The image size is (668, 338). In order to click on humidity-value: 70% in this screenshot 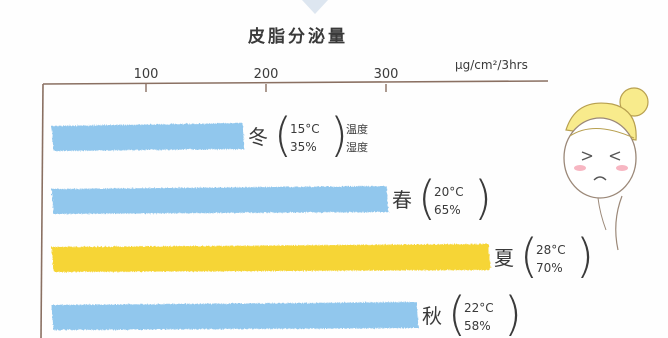, I will do `click(549, 268)`.